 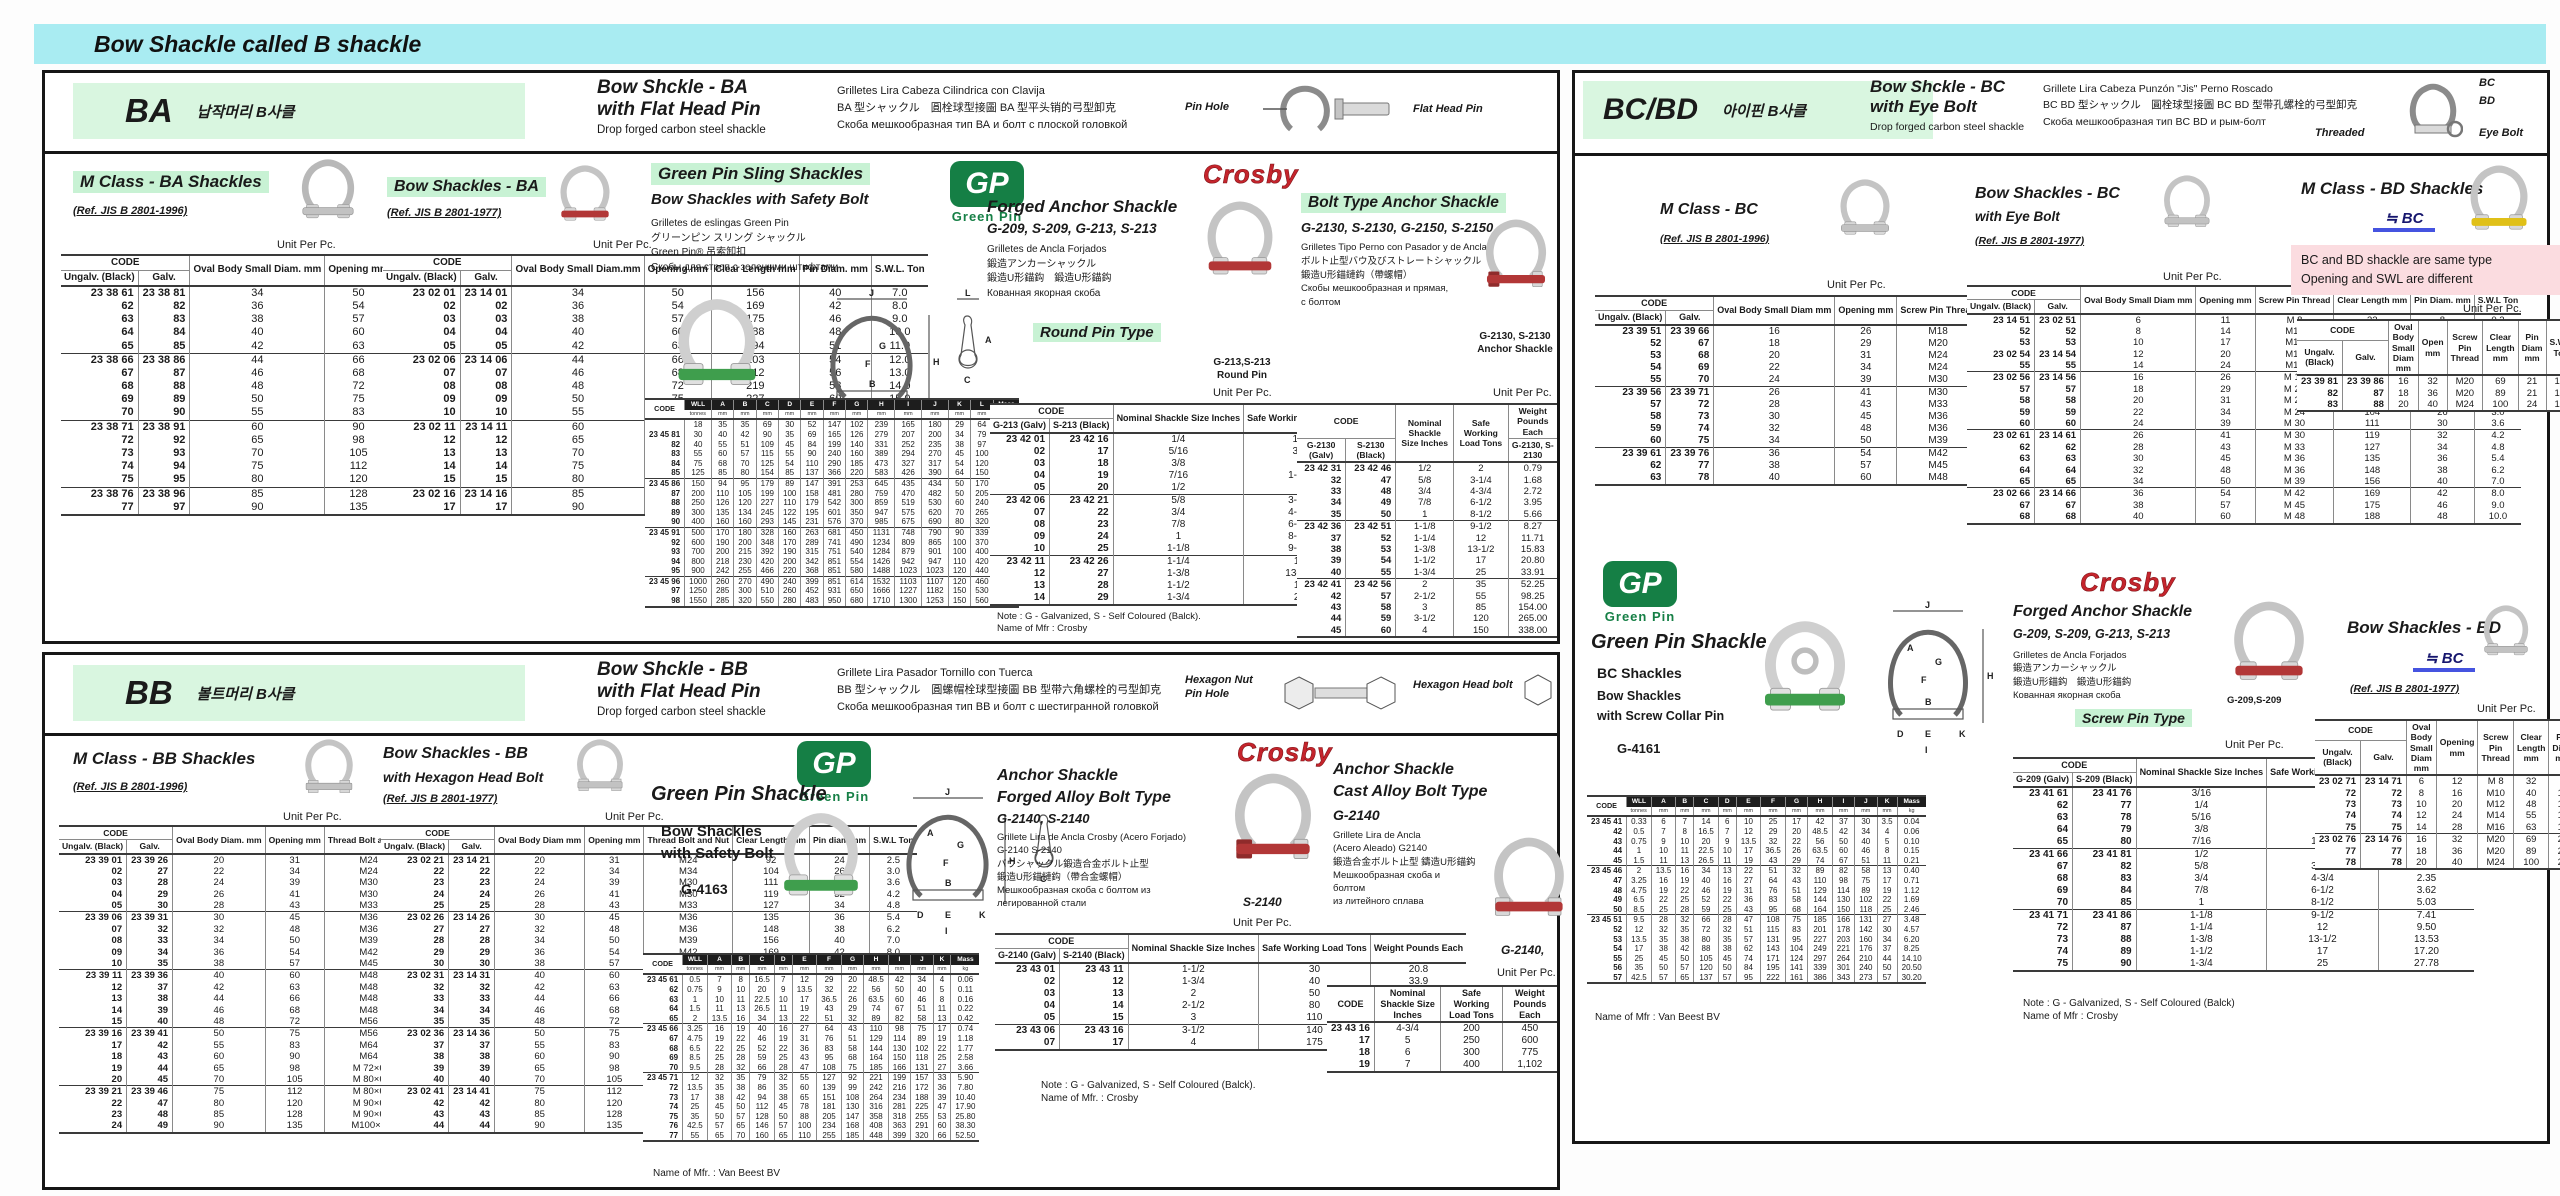 I want to click on ba-mclass-ref: (Ref. JIS B 2801-1996), so click(x=130, y=211).